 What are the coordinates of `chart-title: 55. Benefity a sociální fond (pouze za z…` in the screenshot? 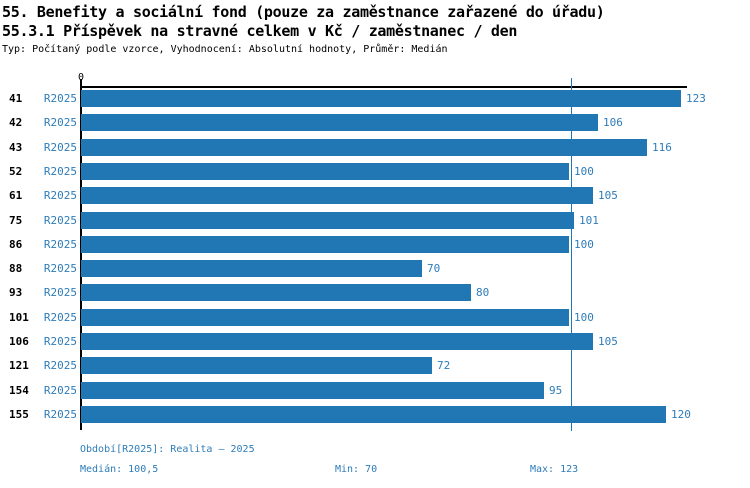 It's located at (303, 12).